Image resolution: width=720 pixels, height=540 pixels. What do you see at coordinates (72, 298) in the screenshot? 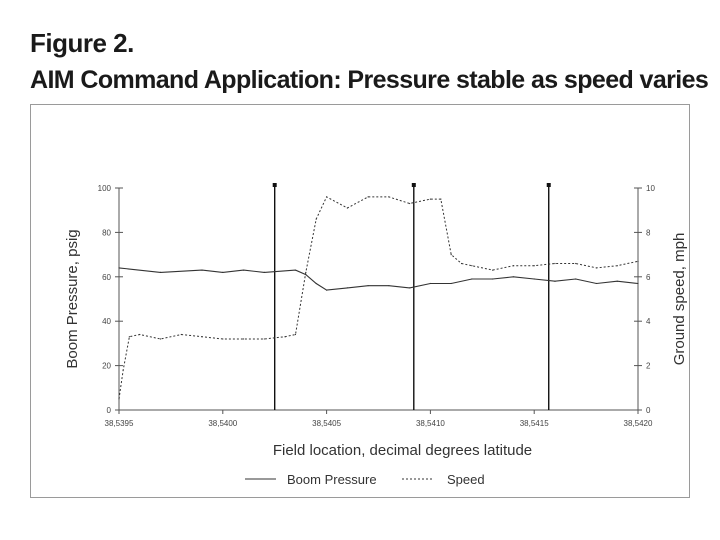
I see `y-left-axis-title: Boom Pressure, psig` at bounding box center [72, 298].